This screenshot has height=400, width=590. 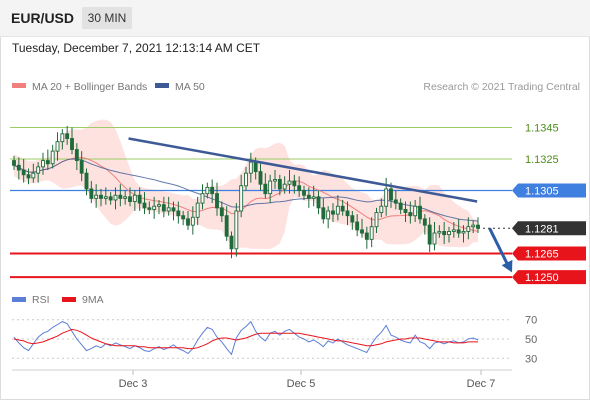 I want to click on level-label-resistance: 1.1345, so click(x=542, y=129).